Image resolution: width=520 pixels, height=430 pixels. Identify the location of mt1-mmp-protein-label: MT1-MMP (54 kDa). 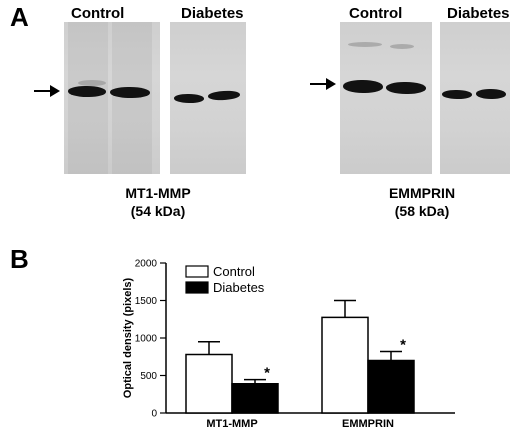
(158, 202).